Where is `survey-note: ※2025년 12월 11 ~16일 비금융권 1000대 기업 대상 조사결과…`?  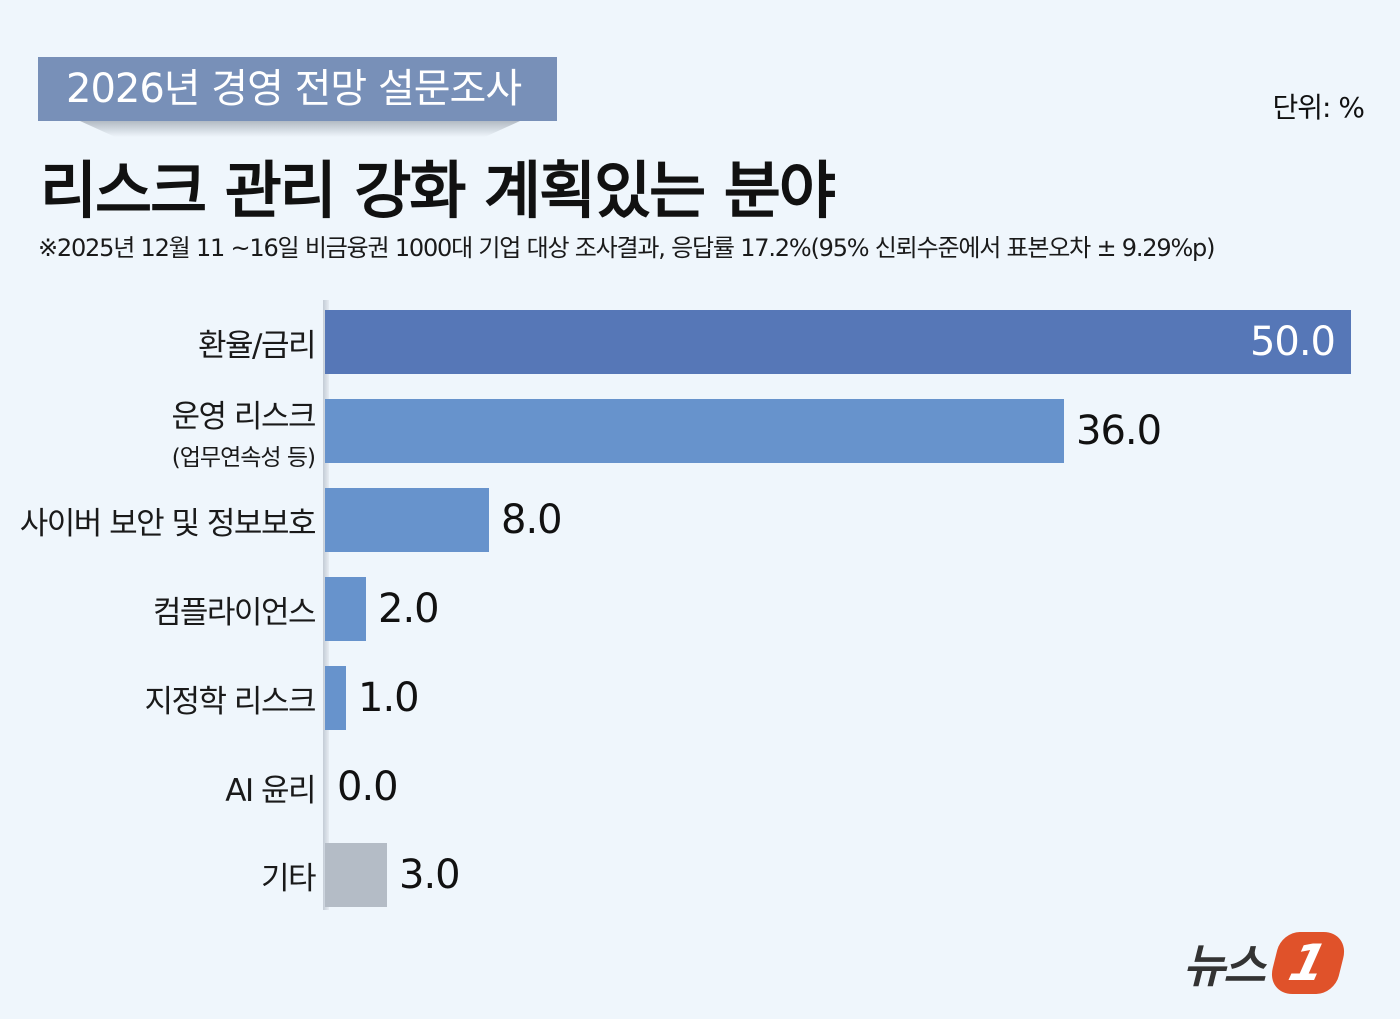 survey-note: ※2025년 12월 11 ~16일 비금융권 1000대 기업 대상 조사결과… is located at coordinates (626, 248).